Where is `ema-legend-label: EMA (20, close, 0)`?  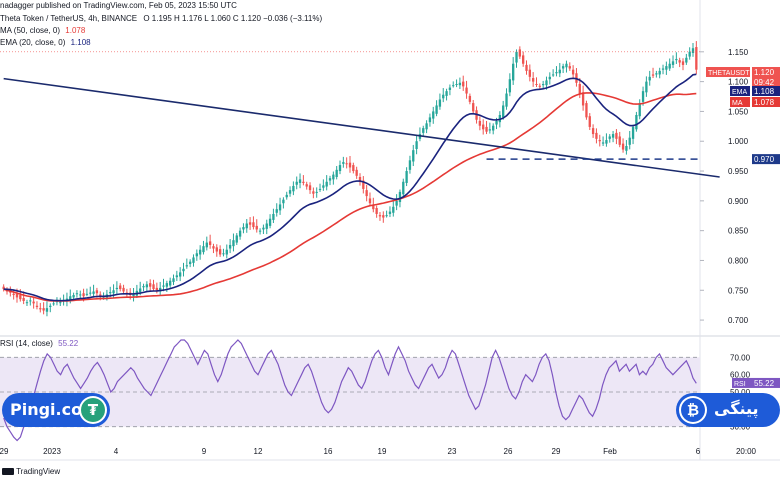 ema-legend-label: EMA (20, close, 0) is located at coordinates (33, 42).